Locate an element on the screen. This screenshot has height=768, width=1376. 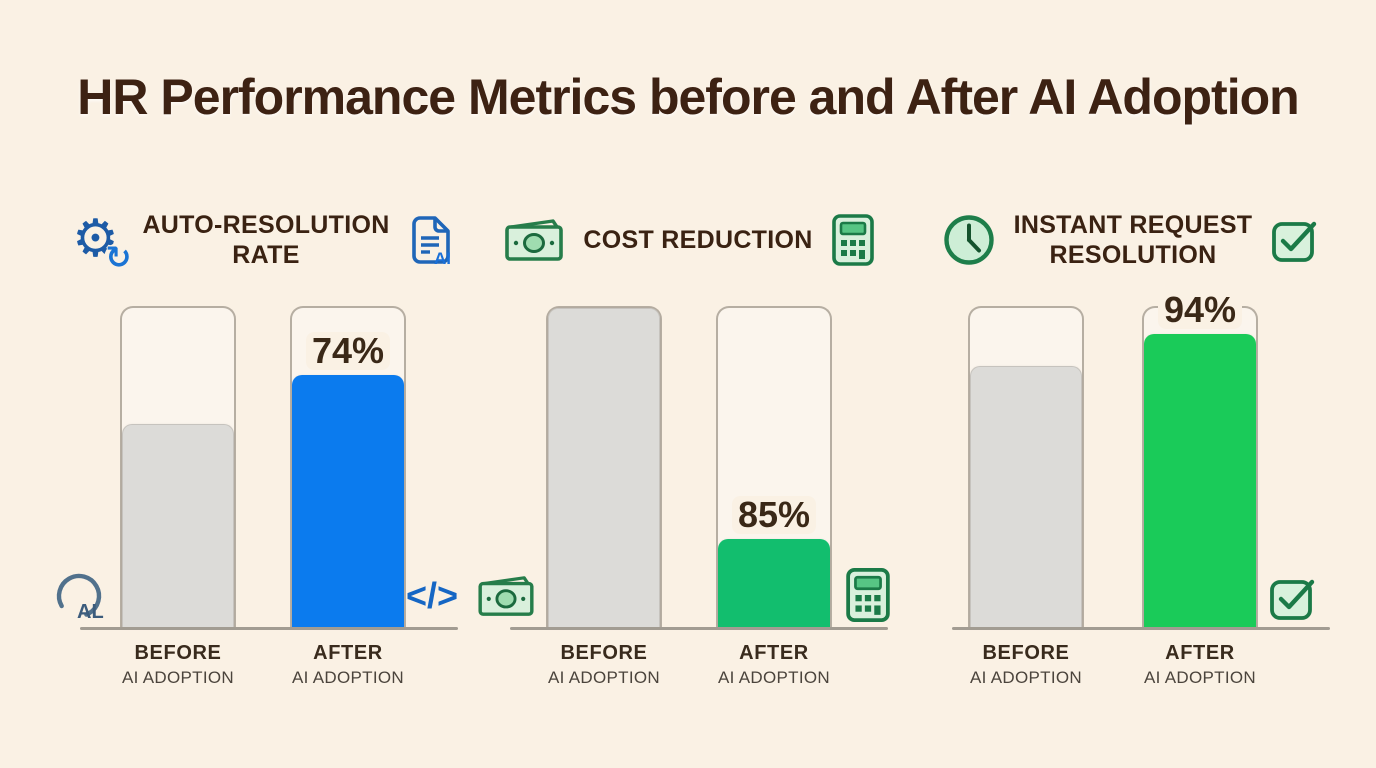
group-title-line2: RESOLUTION is located at coordinates (1133, 255).